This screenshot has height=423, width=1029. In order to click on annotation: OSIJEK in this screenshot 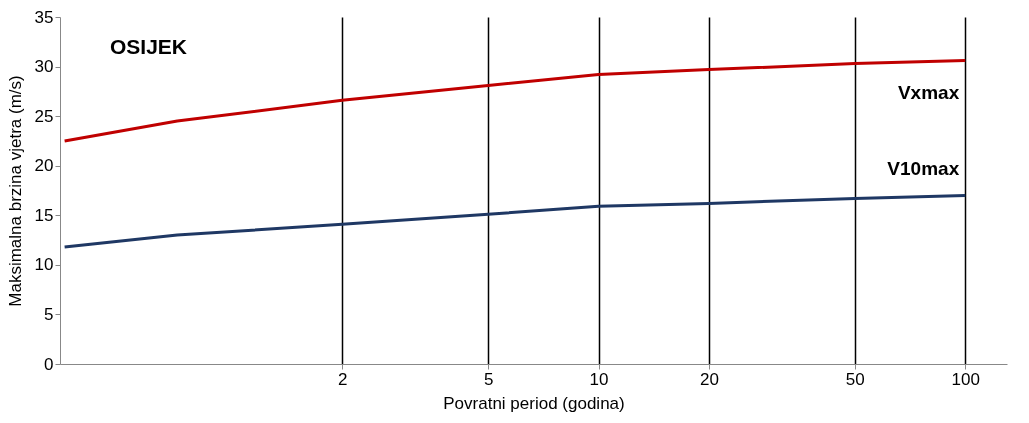, I will do `click(149, 46)`.